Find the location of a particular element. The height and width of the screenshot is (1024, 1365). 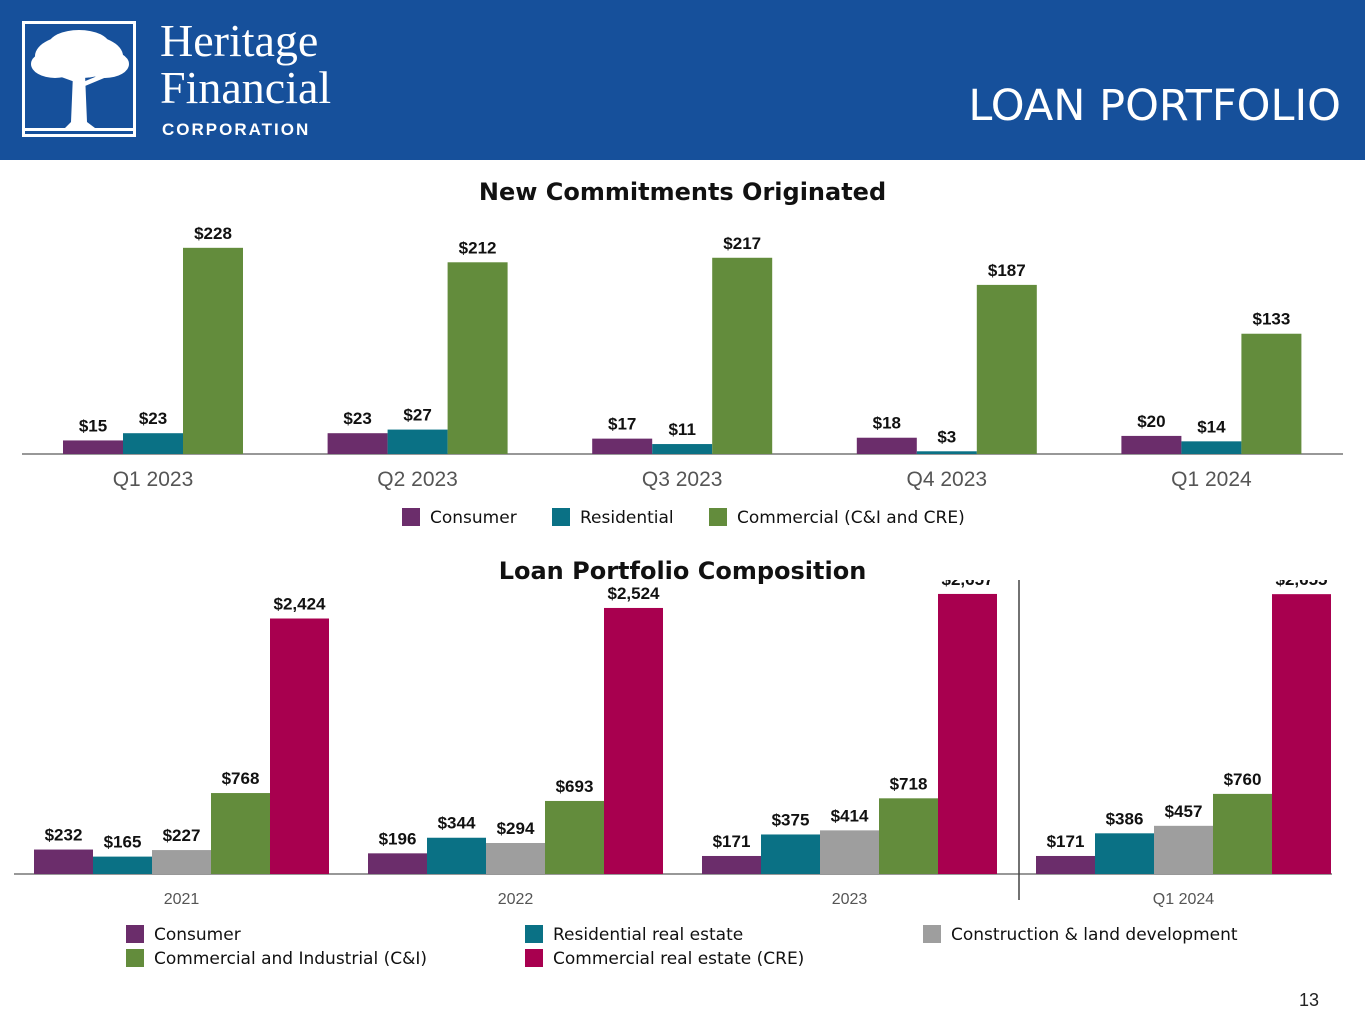

data-label: $20 is located at coordinates (1151, 421).